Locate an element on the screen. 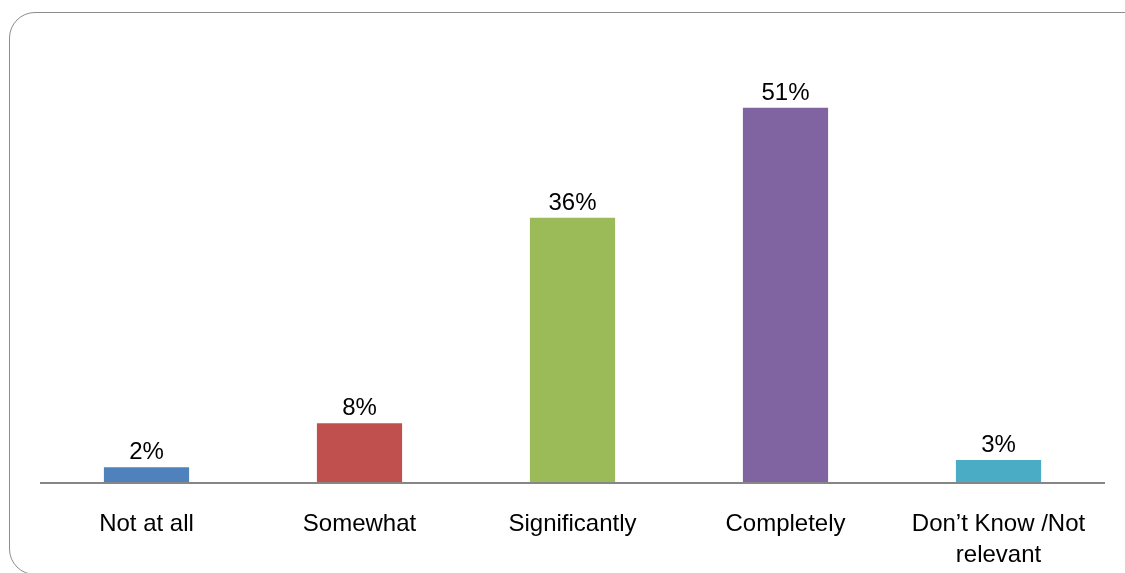  data-label: 51% is located at coordinates (785, 91).